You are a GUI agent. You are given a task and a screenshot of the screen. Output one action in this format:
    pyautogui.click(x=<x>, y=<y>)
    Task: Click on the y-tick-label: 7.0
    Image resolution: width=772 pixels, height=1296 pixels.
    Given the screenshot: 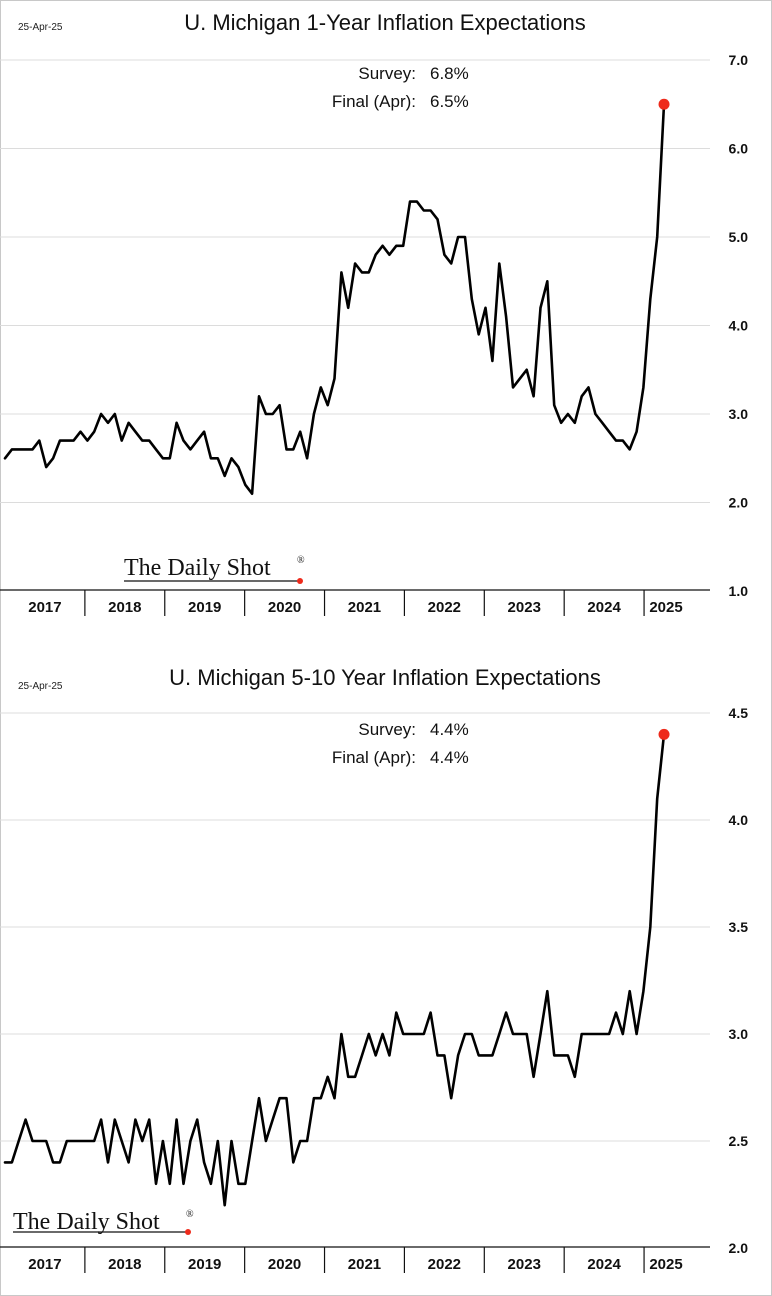 What is the action you would take?
    pyautogui.click(x=739, y=60)
    